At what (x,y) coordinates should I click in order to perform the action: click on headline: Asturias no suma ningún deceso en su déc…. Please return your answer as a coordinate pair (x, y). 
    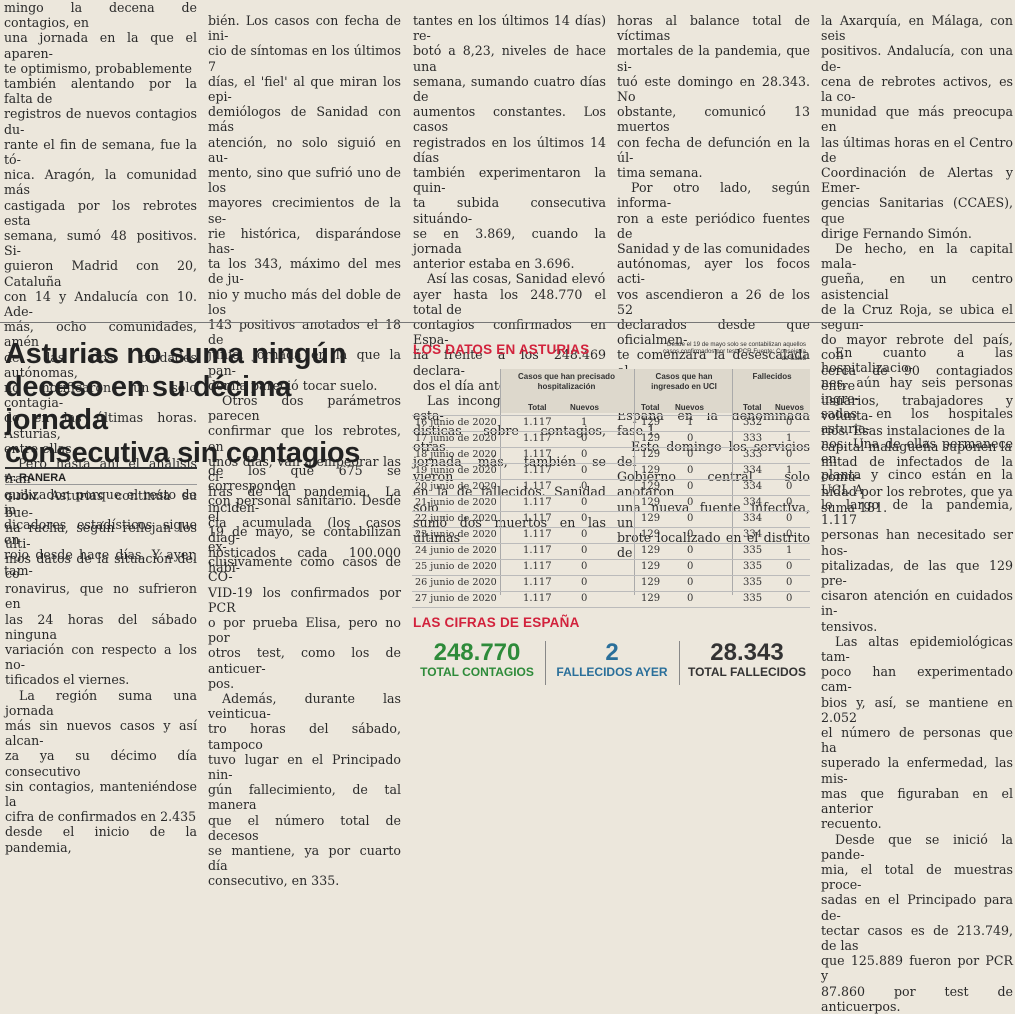
    Looking at the image, I should click on (183, 403).